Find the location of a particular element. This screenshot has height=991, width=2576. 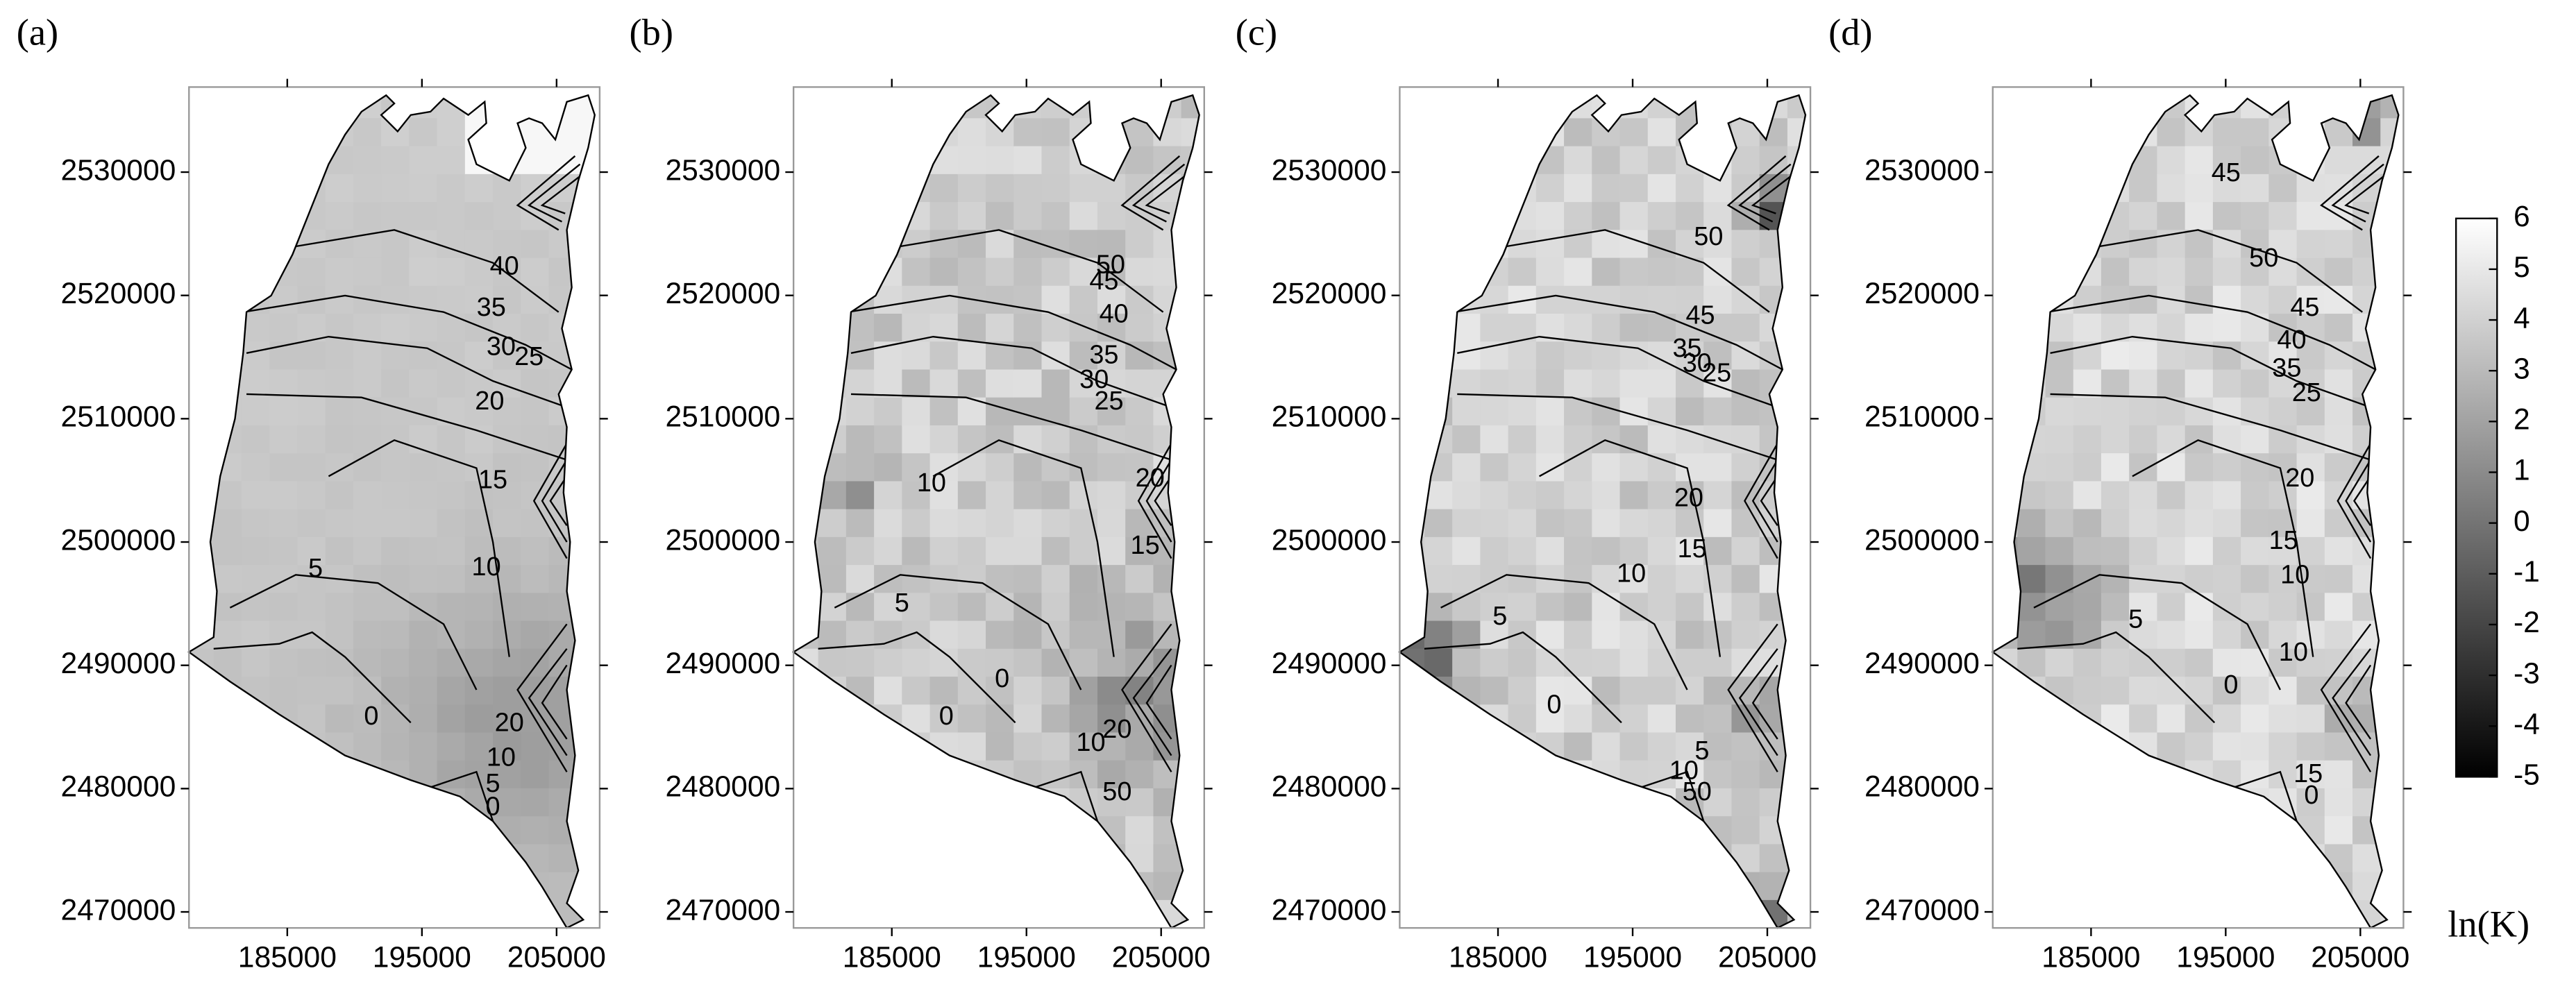

colorbar-tick-label: -2 is located at coordinates (2527, 622).